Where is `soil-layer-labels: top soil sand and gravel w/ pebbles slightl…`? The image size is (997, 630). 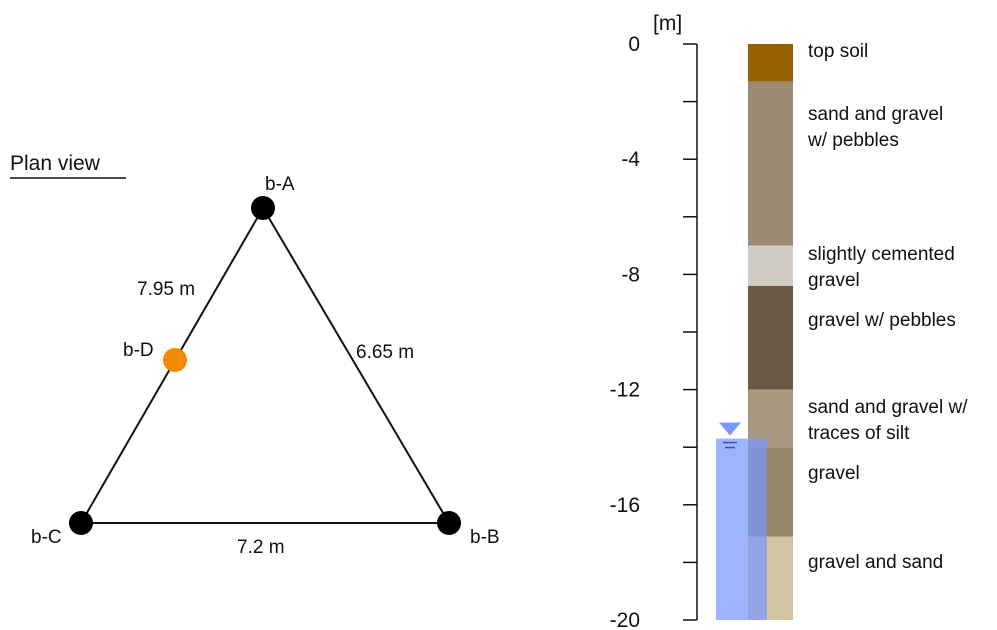
soil-layer-labels: top soil sand and gravel w/ pebbles slightl… is located at coordinates (887, 307).